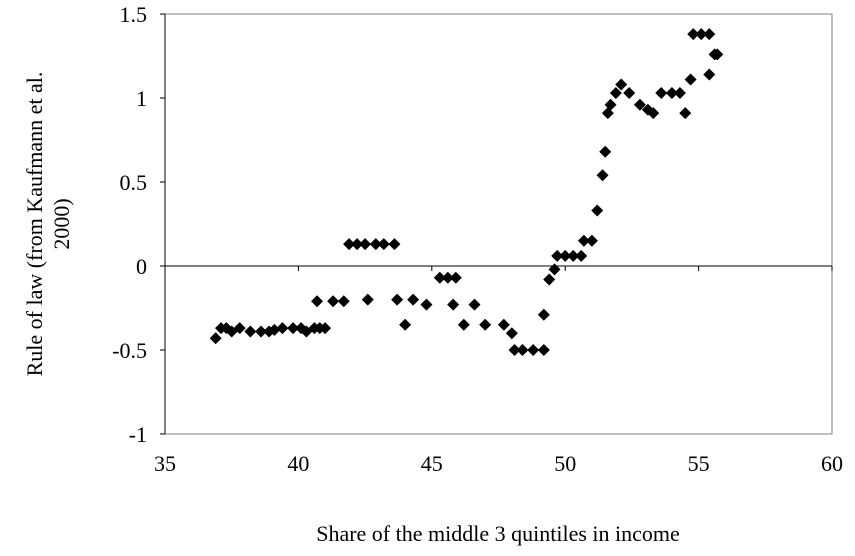  What do you see at coordinates (165, 463) in the screenshot?
I see `x-tick-label: 35` at bounding box center [165, 463].